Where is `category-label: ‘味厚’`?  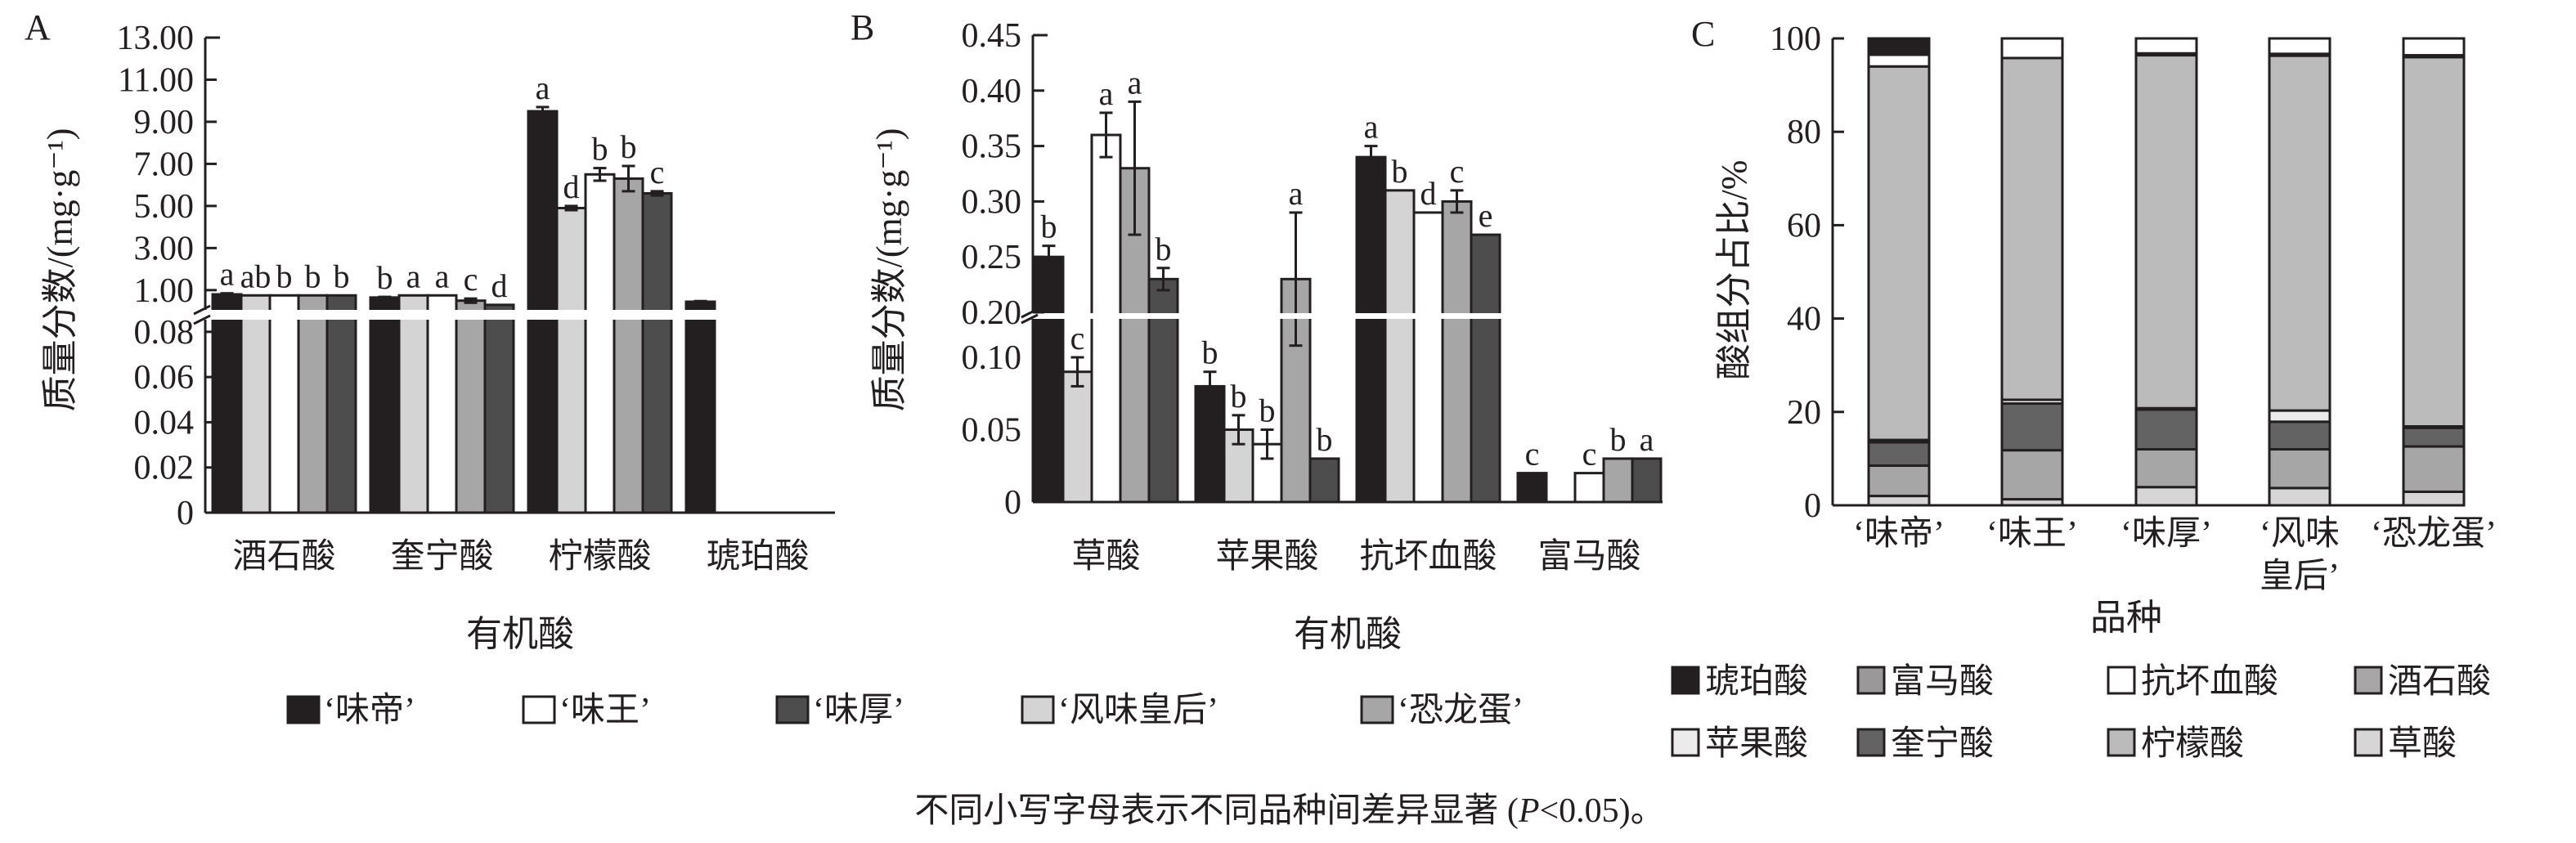
category-label: ‘味厚’ is located at coordinates (2166, 534).